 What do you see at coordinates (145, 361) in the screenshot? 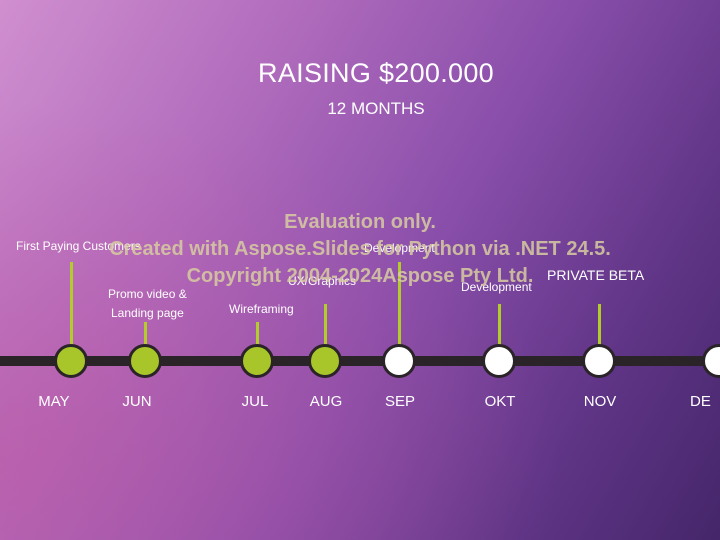
I see `milestone-dot-jun` at bounding box center [145, 361].